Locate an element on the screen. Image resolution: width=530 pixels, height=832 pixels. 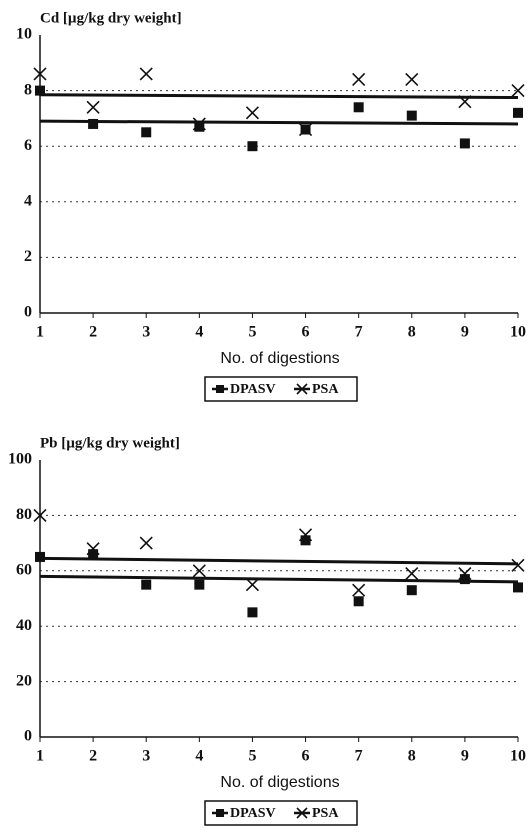
y-tick-label: 60 is located at coordinates (24, 569).